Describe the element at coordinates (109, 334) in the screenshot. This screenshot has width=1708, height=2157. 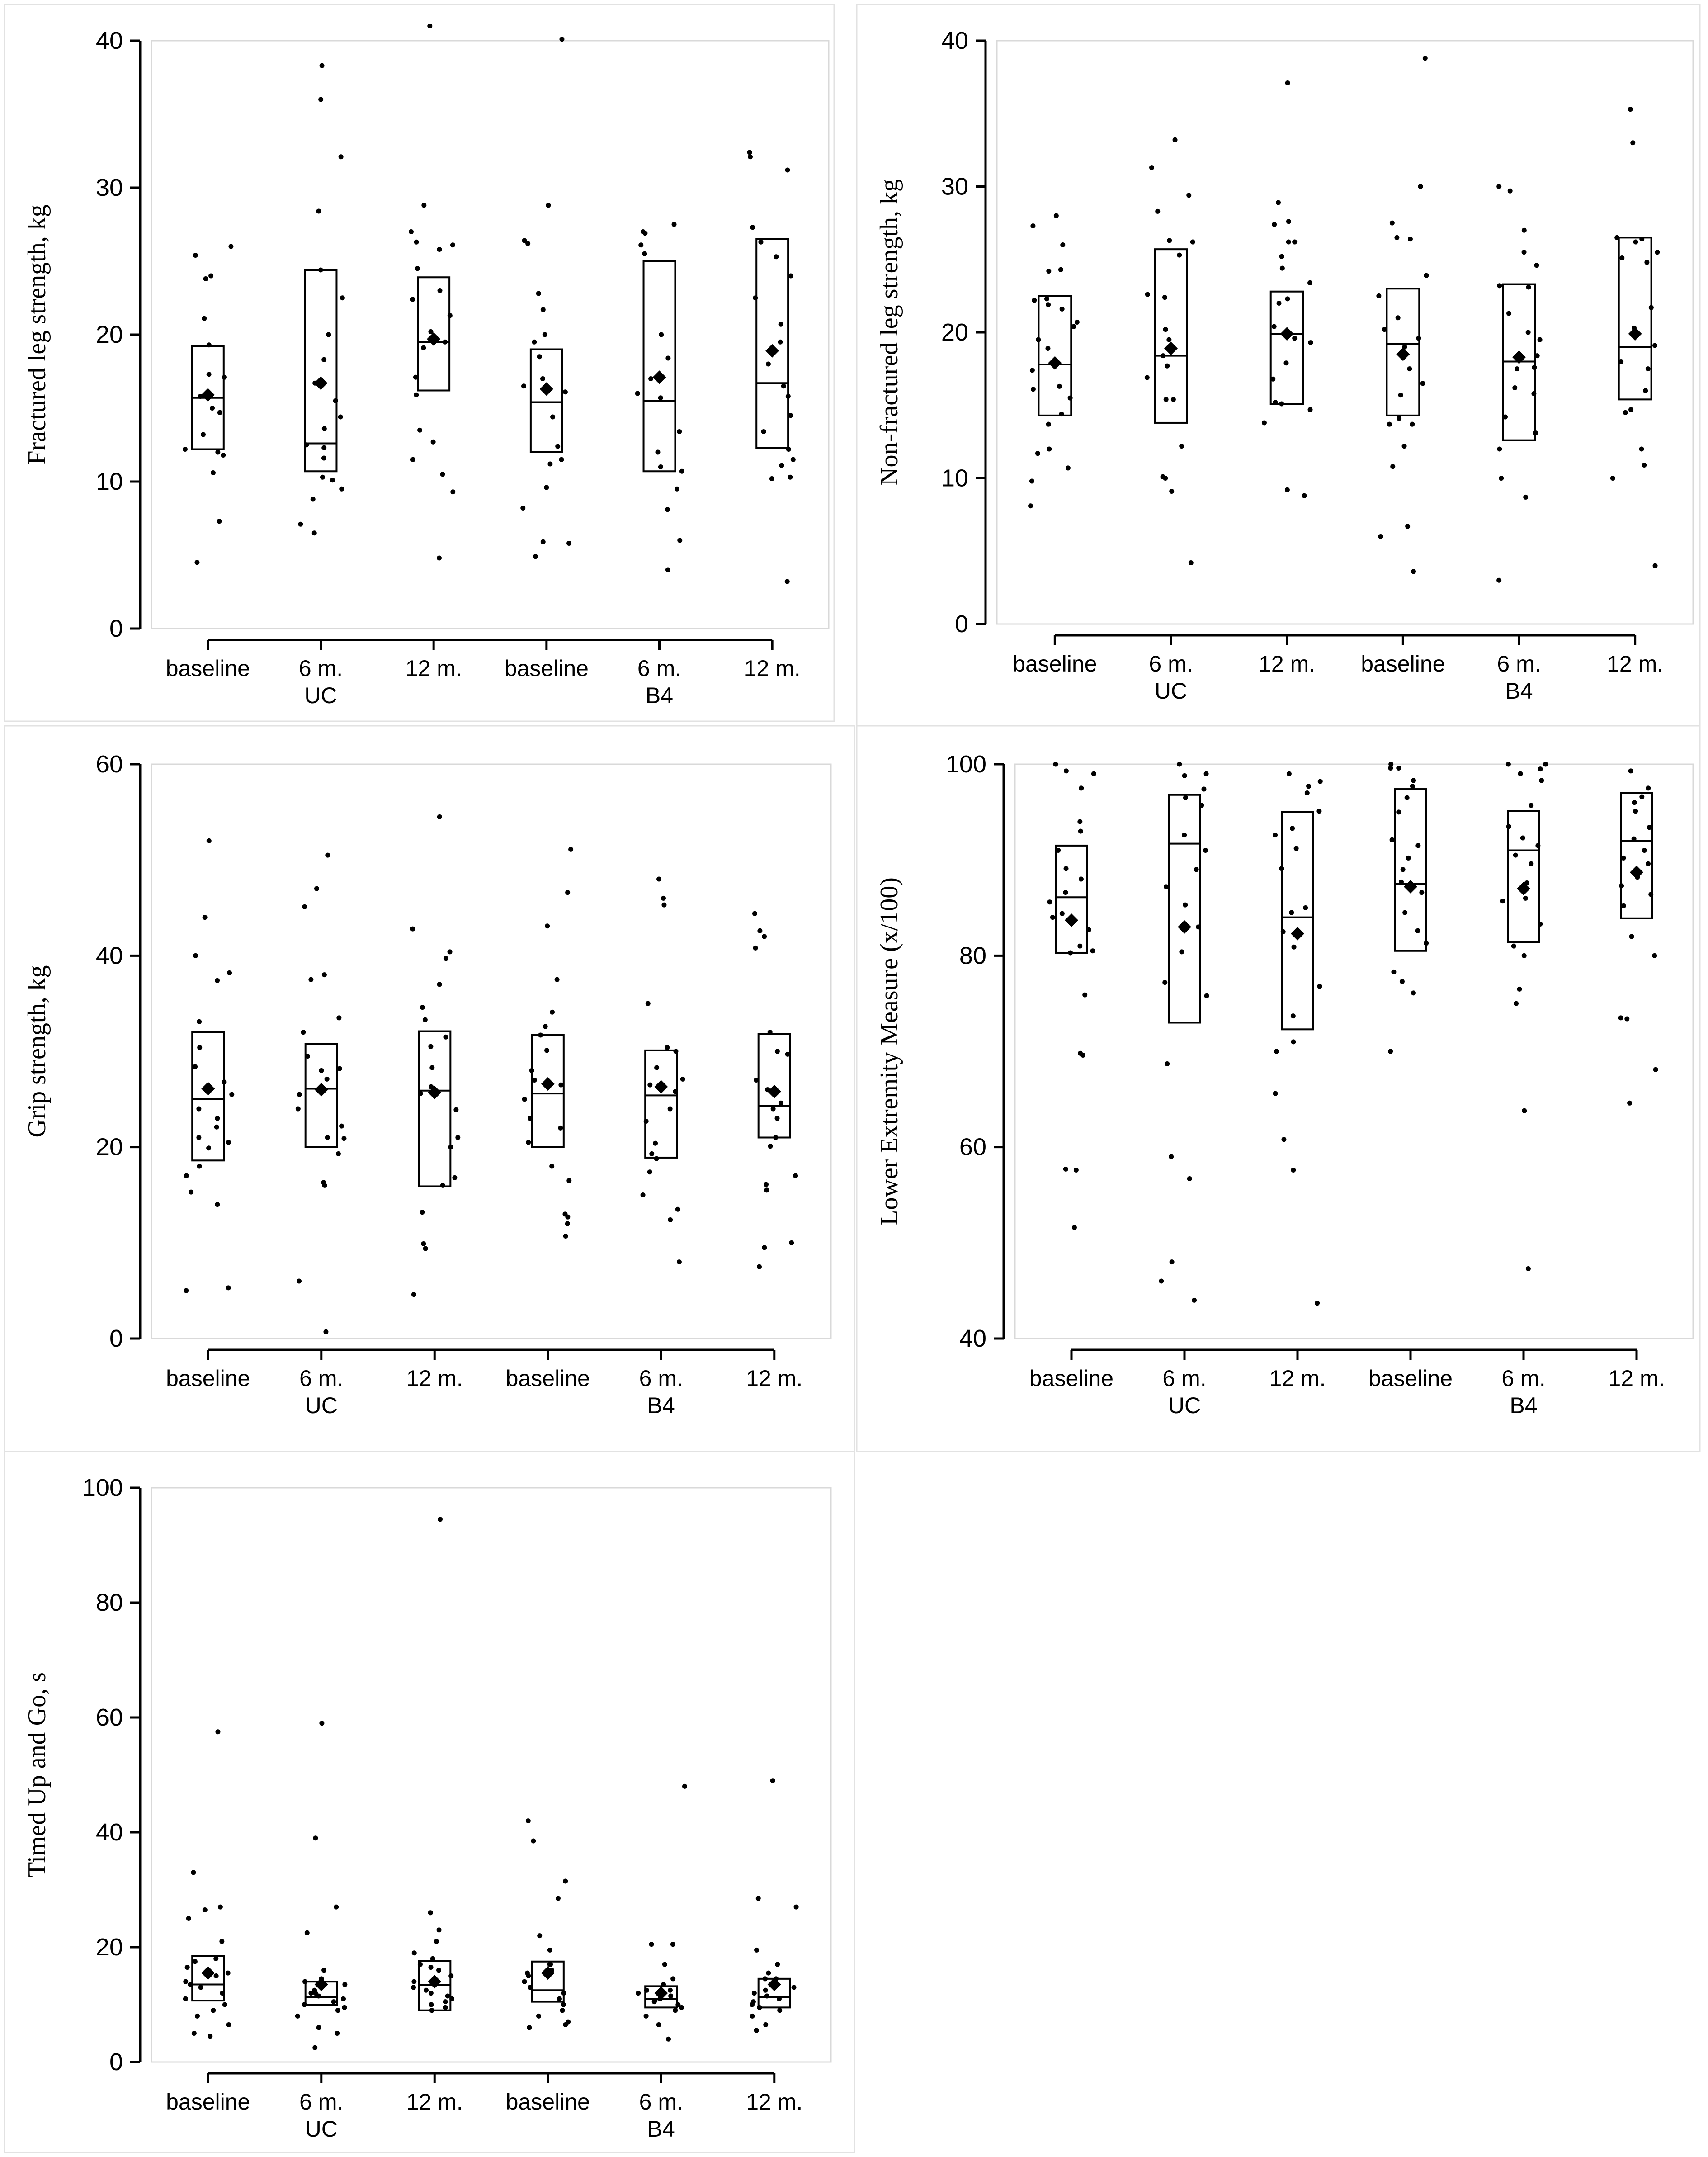
I see `y-tick-label: 20` at that location.